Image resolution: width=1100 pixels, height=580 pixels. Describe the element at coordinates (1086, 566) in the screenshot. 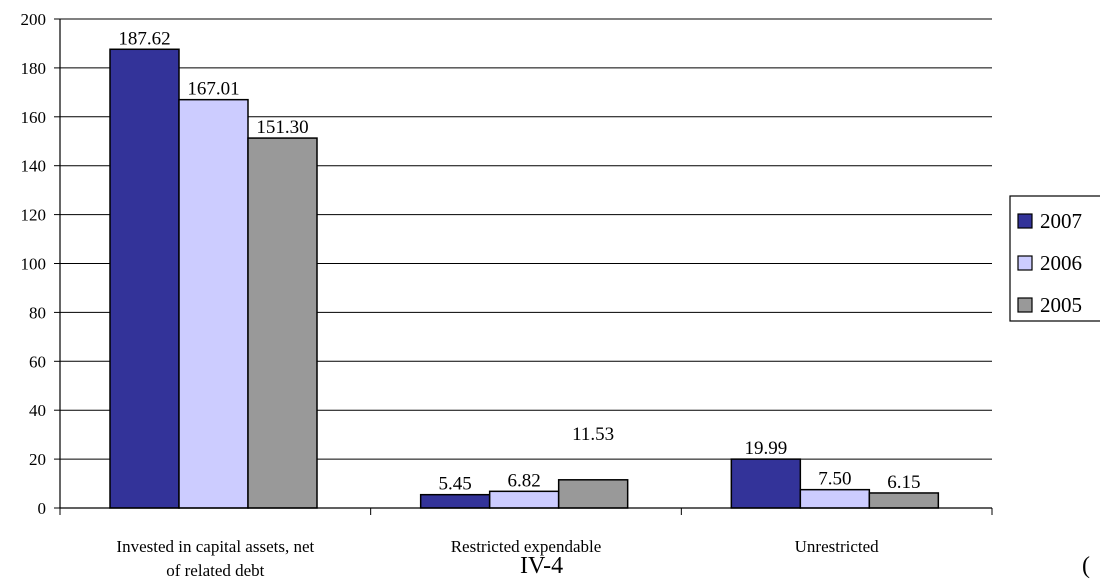

I see `corner-mark: (` at that location.